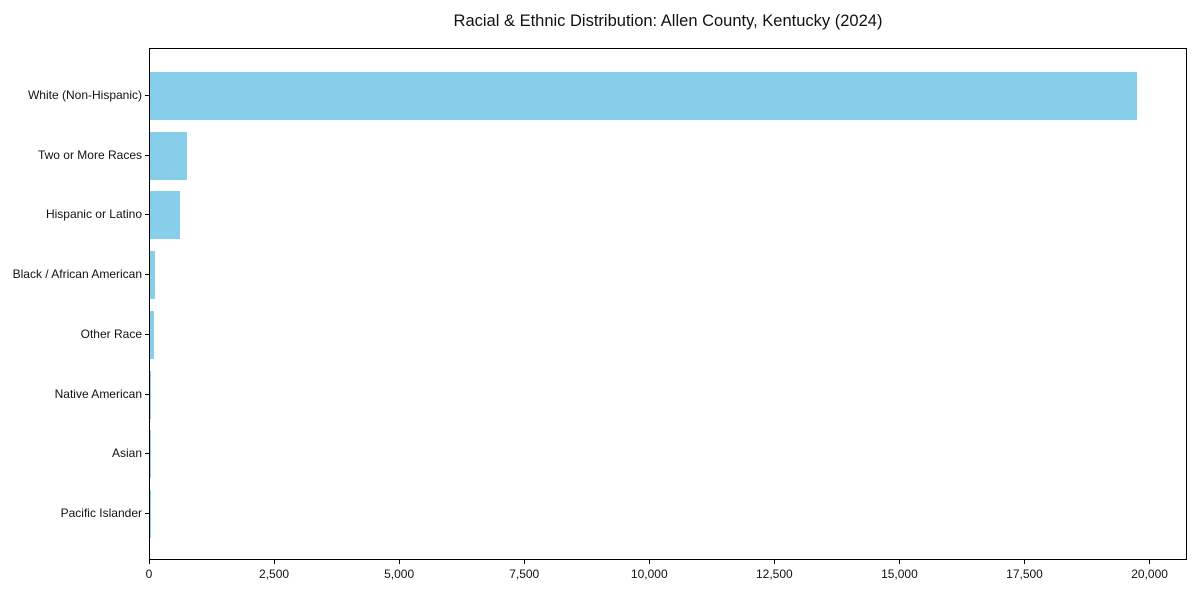  I want to click on bar-other-race, so click(152, 334).